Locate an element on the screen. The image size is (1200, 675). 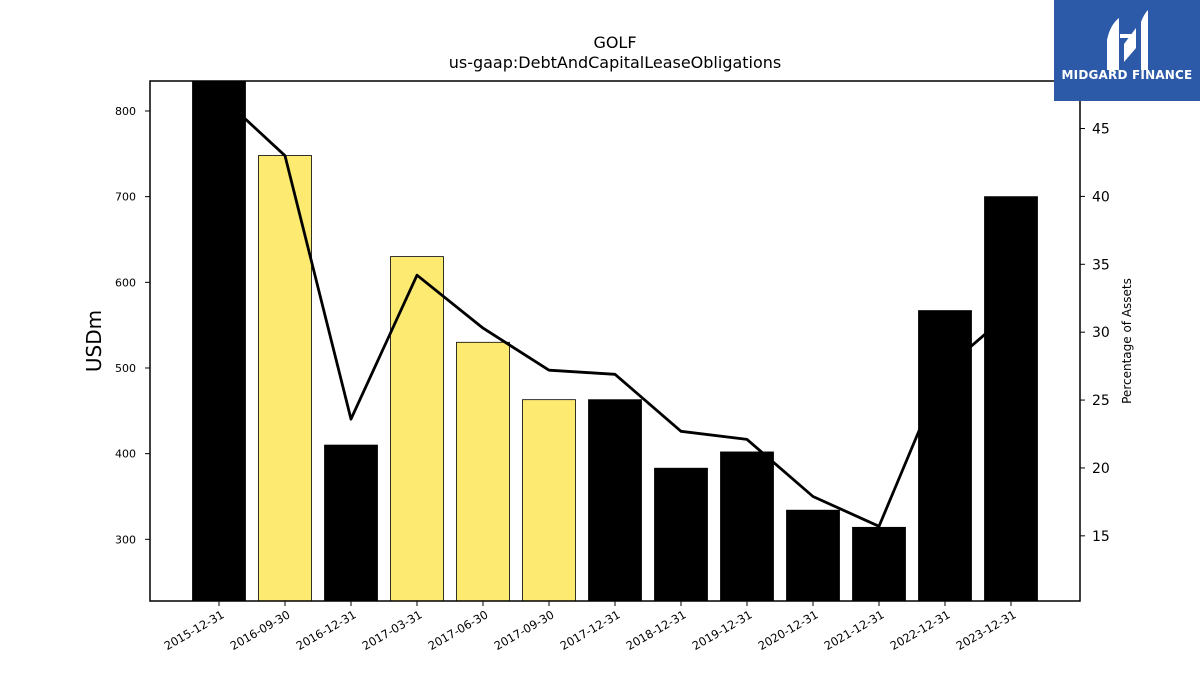
y-tick-label-600: 600 is located at coordinates (125, 282).